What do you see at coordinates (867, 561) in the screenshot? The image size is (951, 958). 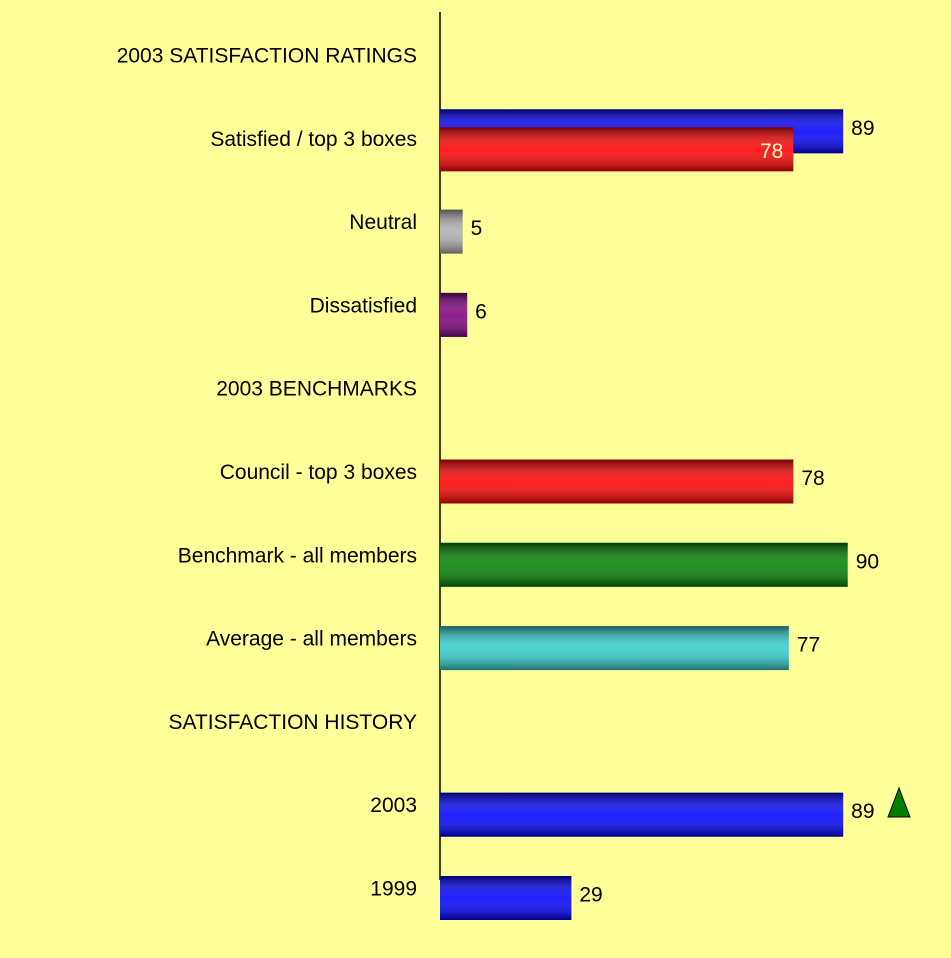 I see `value-label: 90` at bounding box center [867, 561].